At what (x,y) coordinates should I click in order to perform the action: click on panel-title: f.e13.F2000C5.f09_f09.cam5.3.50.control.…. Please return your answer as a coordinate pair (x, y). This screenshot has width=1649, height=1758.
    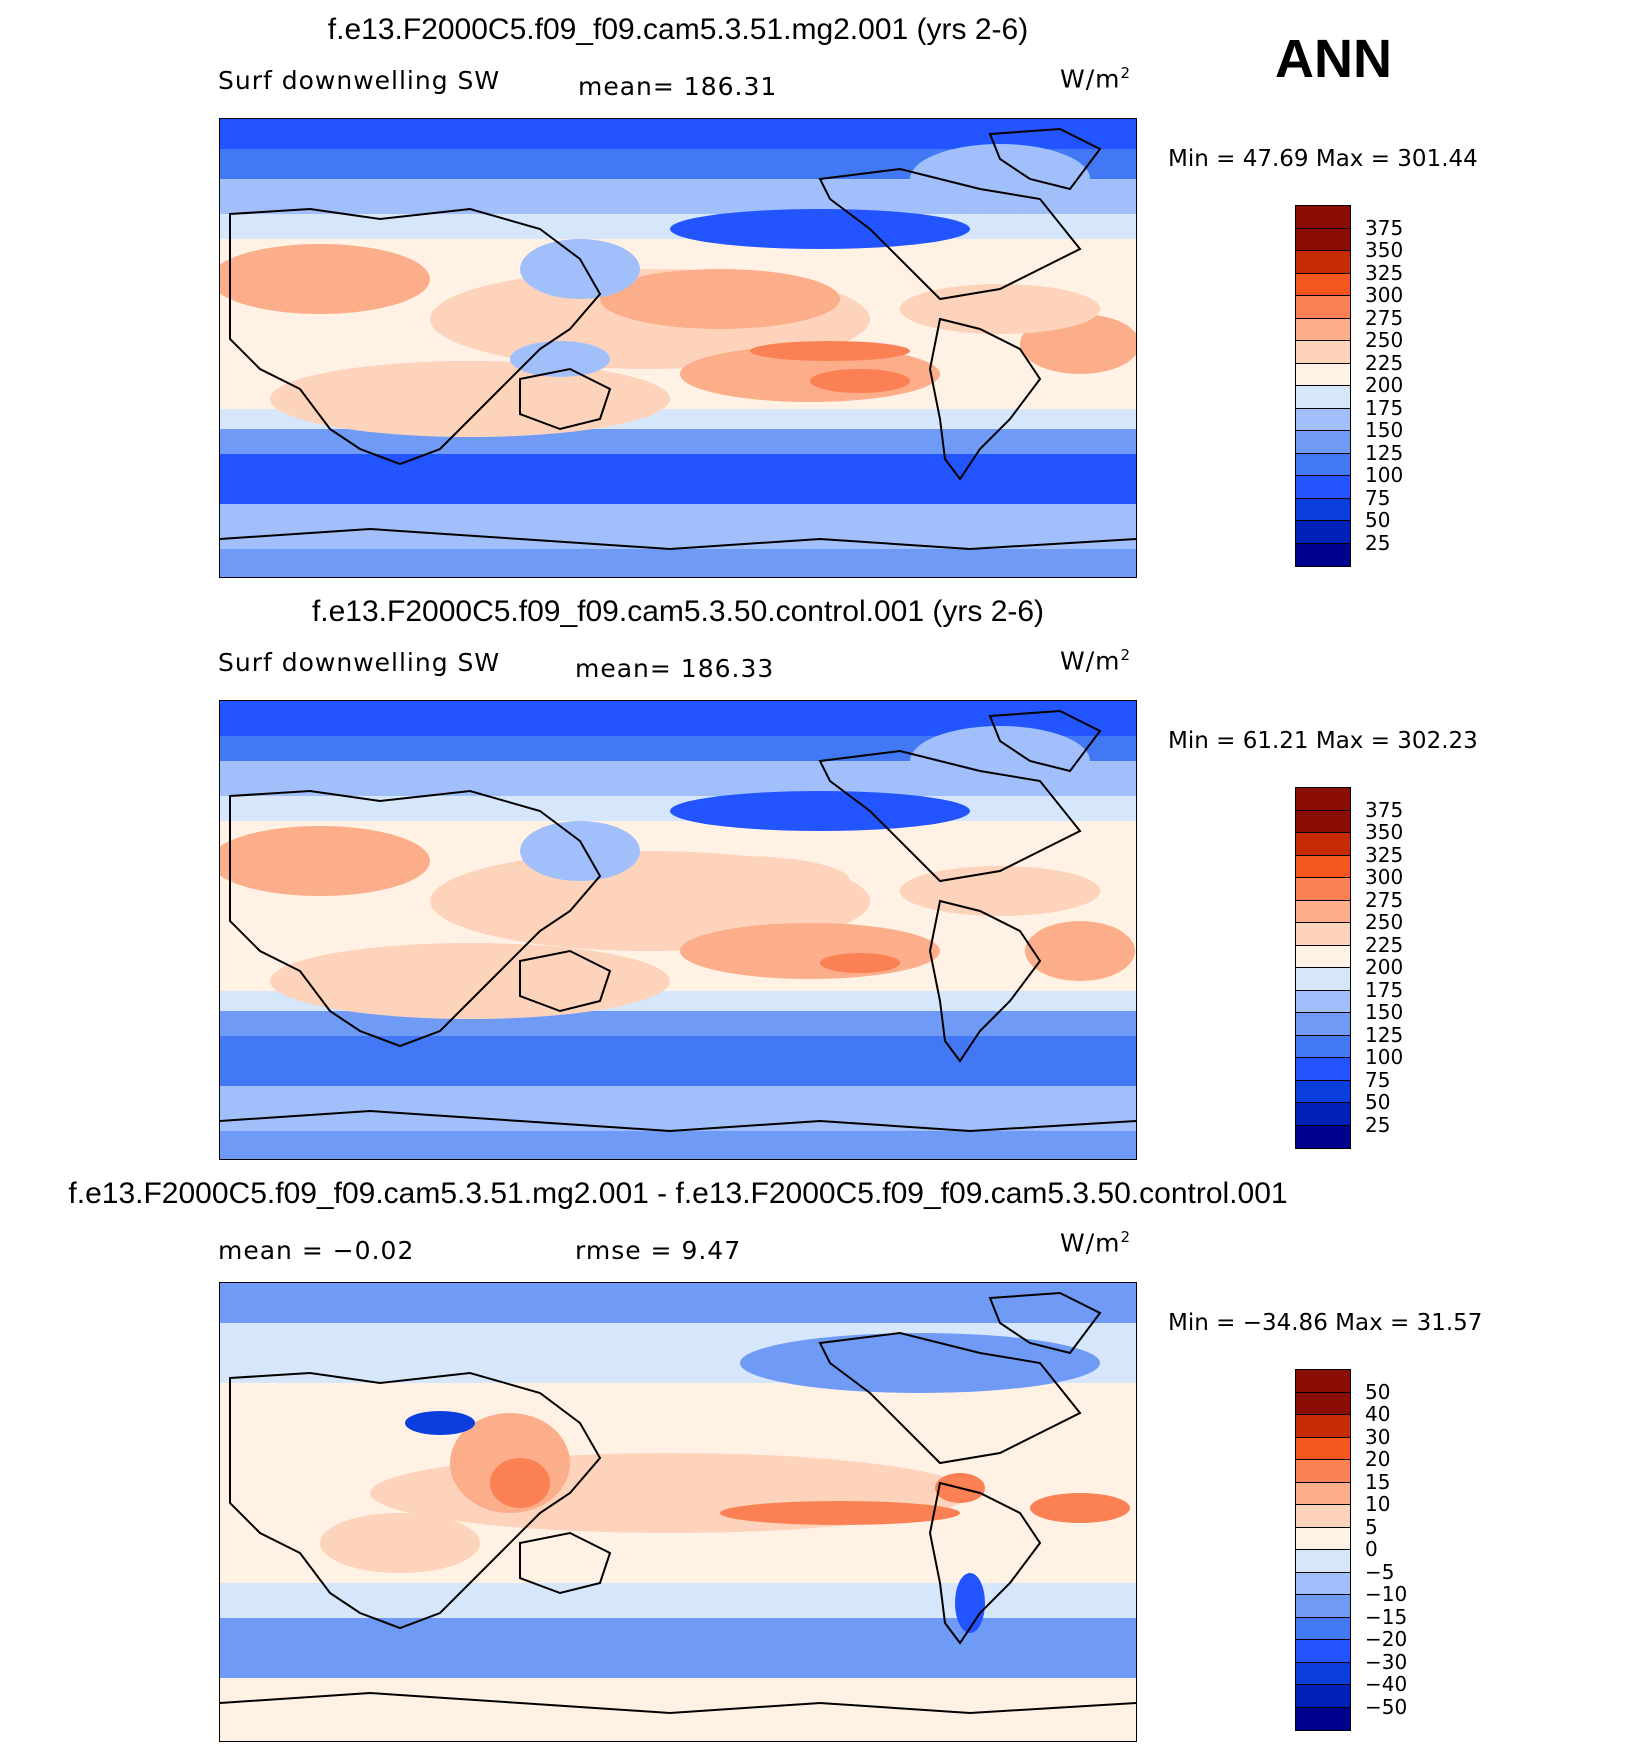
    Looking at the image, I should click on (678, 611).